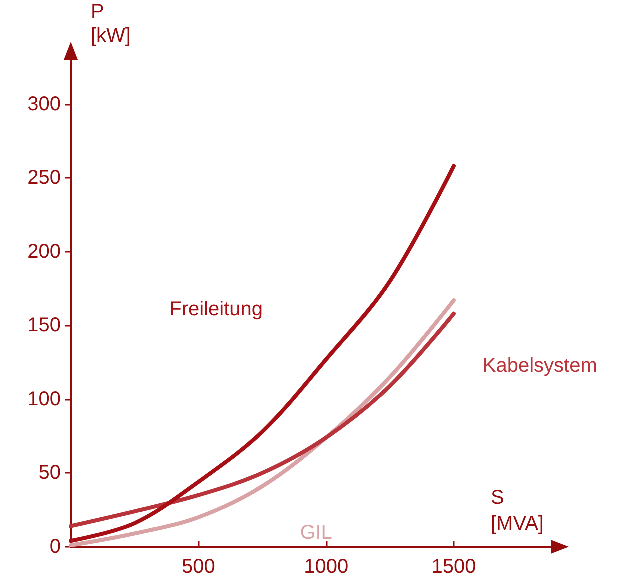  What do you see at coordinates (199, 567) in the screenshot?
I see `x-tick-label: 500` at bounding box center [199, 567].